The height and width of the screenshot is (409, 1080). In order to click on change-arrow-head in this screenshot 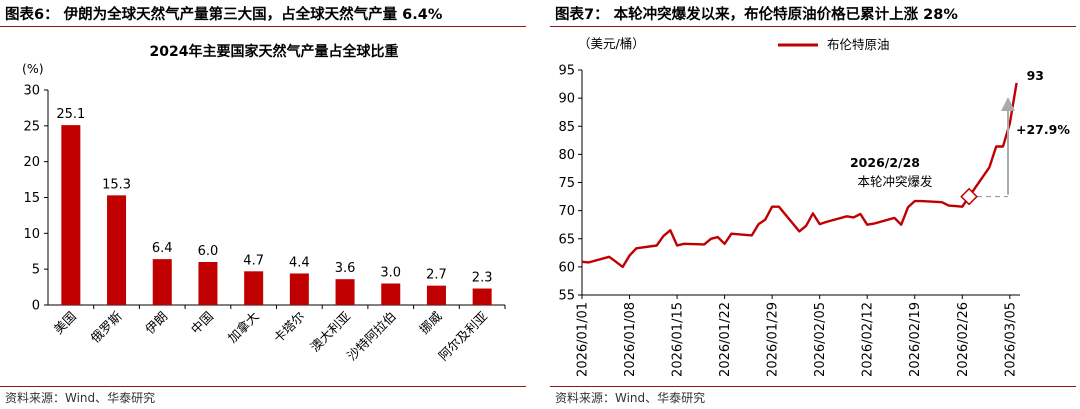, I will do `click(1008, 104)`.